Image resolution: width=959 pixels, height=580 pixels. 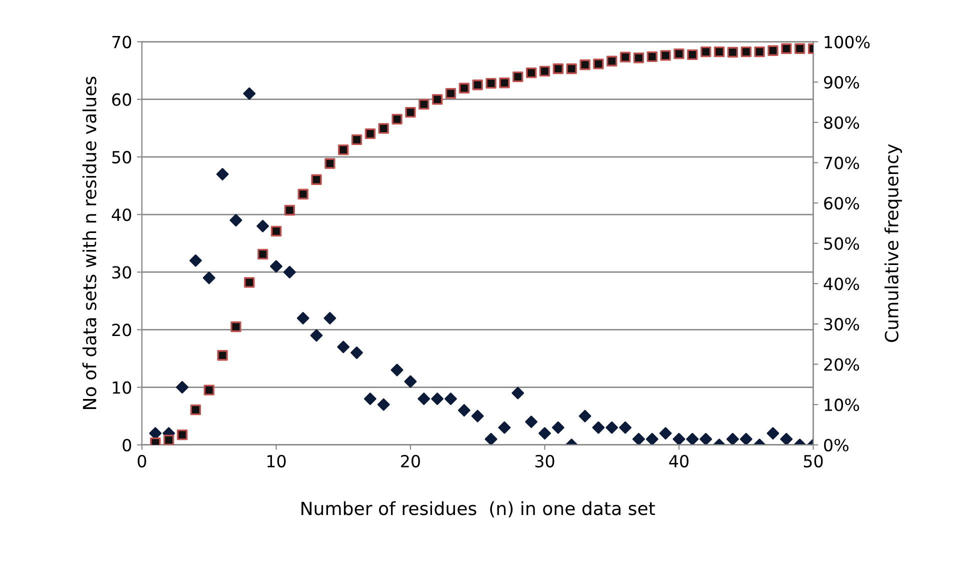 What do you see at coordinates (122, 330) in the screenshot?
I see `y-tick-label: 20` at bounding box center [122, 330].